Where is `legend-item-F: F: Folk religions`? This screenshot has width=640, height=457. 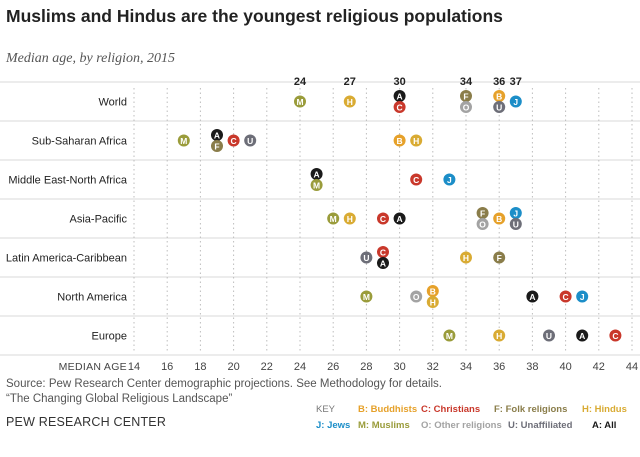
legend-item-F: F: Folk religions is located at coordinates (531, 409).